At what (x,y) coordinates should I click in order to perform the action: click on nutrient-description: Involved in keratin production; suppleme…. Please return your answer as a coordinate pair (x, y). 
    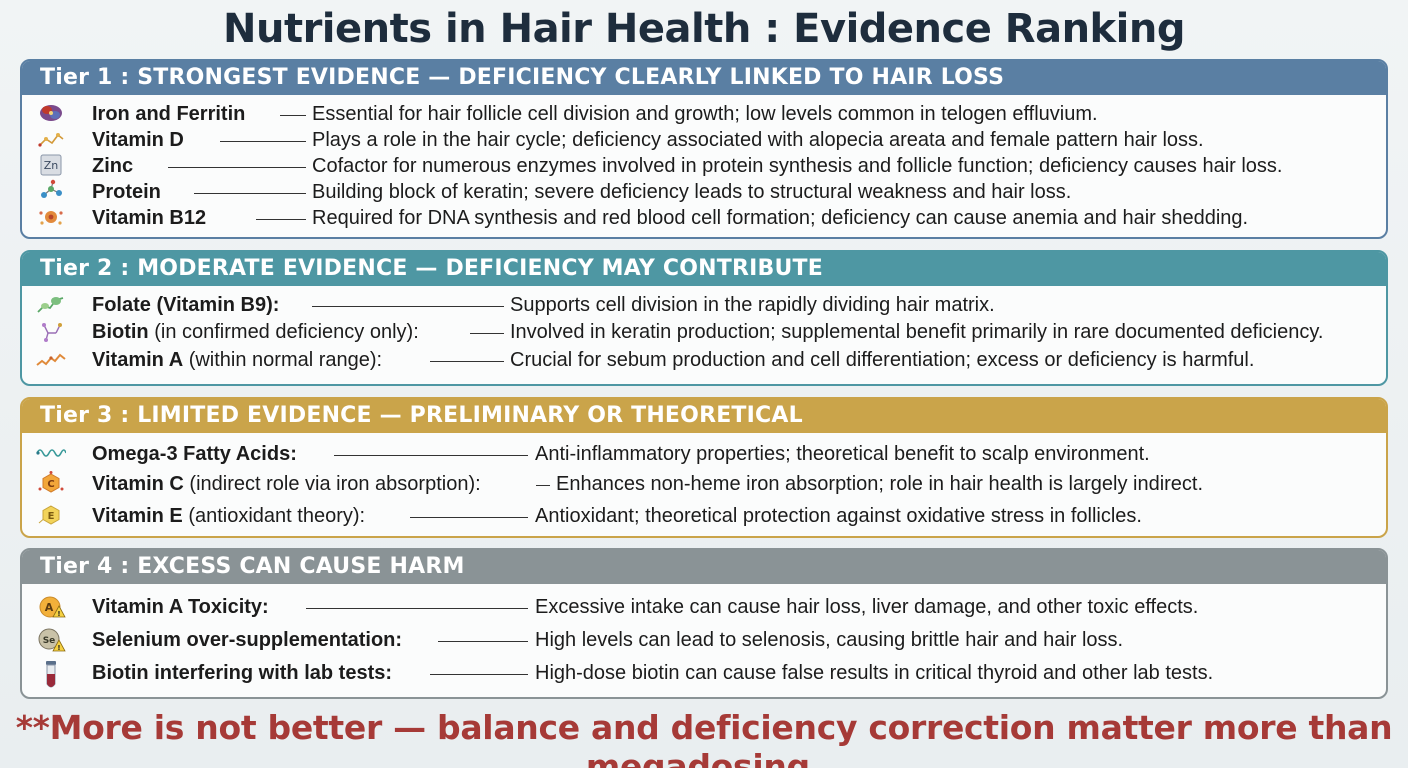
    Looking at the image, I should click on (917, 332).